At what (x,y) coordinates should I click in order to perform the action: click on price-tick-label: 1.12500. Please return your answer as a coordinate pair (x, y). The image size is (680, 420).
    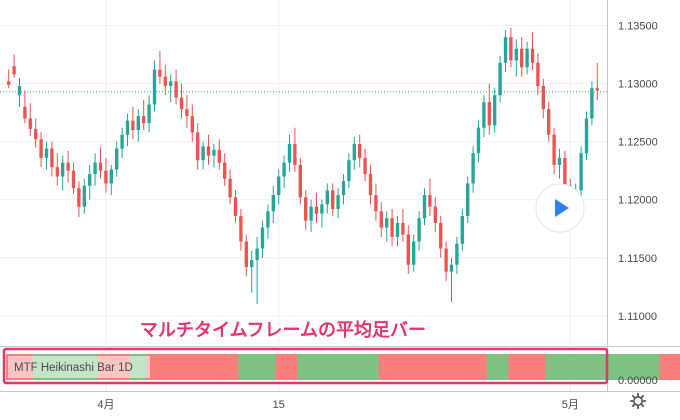
    Looking at the image, I should click on (638, 143).